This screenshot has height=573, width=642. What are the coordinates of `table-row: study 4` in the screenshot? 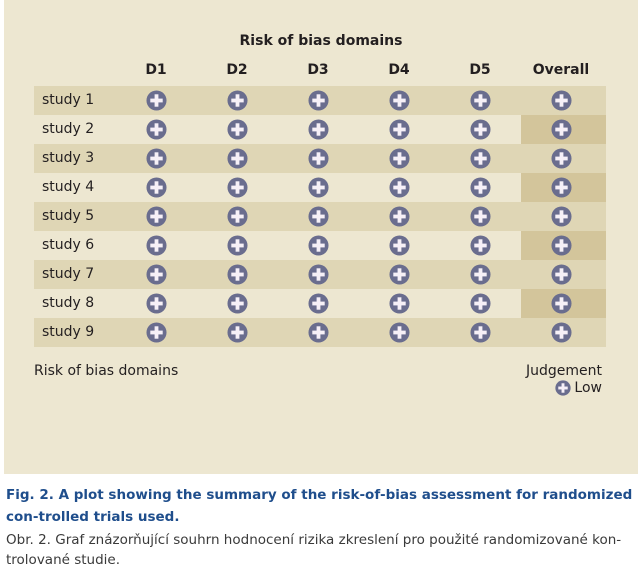 It's located at (320, 187).